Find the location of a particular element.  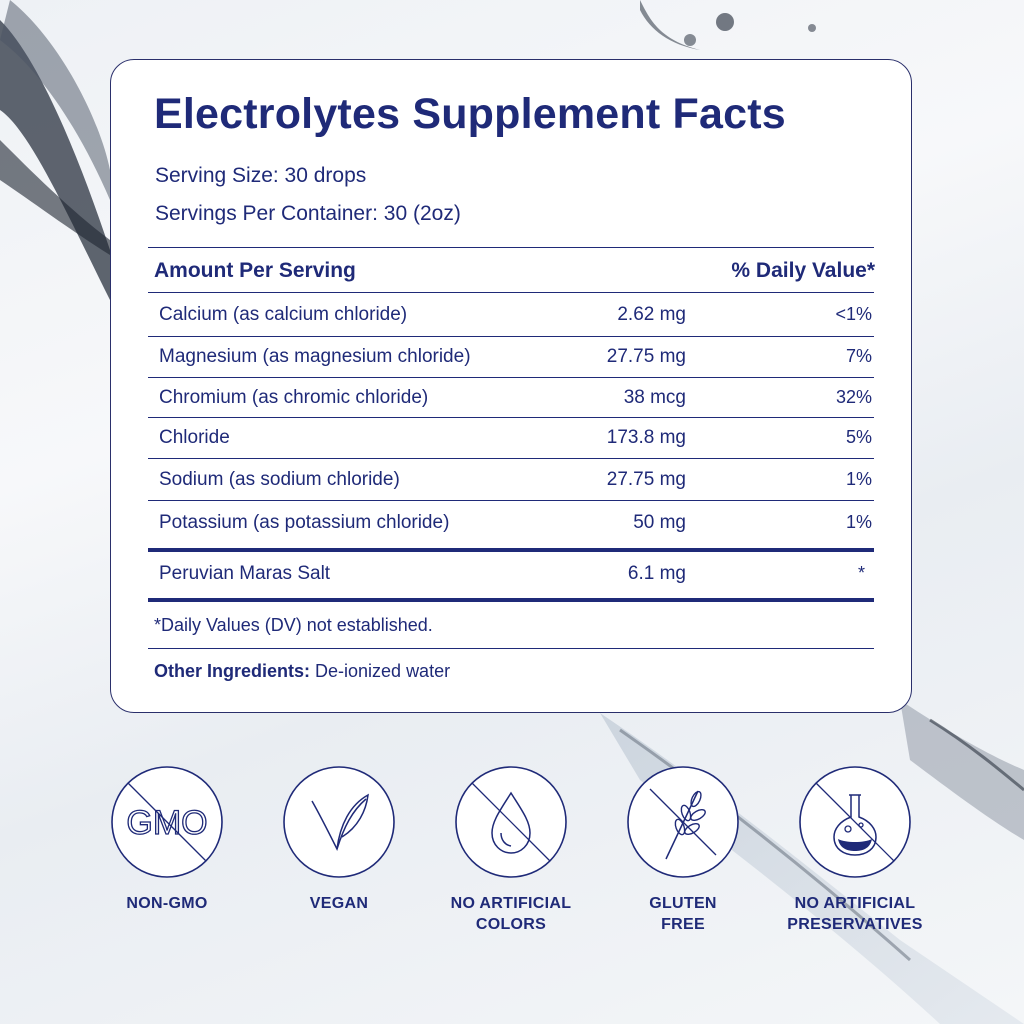

badge-no-artificial-colors: NO ARTIFICIAL COLORS is located at coordinates (511, 850).